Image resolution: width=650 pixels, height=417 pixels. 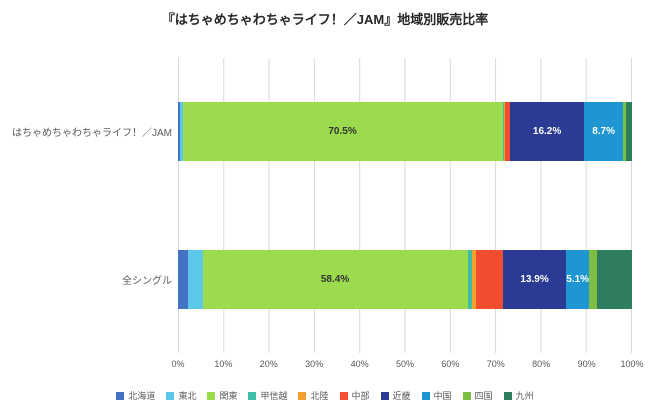 I want to click on legend-label: 関東, so click(x=228, y=396).